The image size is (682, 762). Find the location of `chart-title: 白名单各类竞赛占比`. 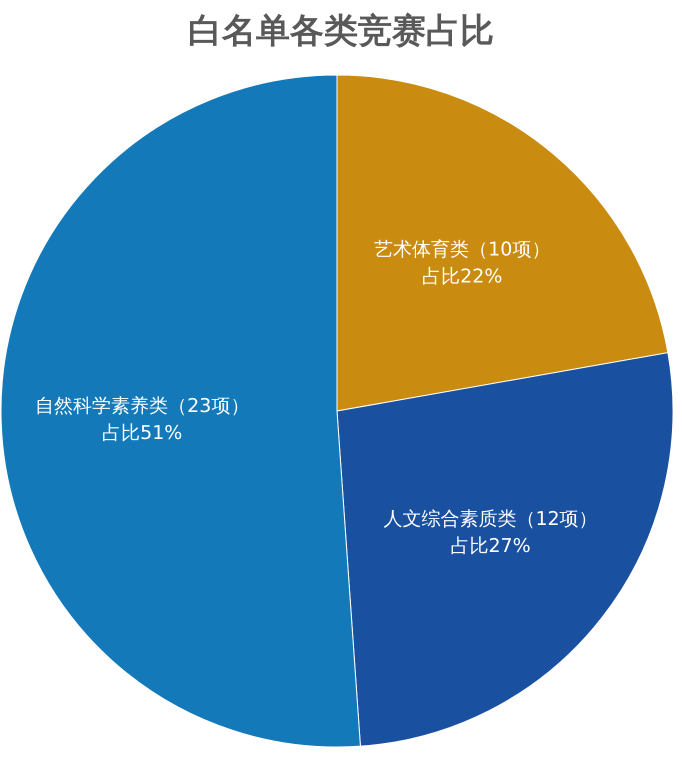

chart-title: 白名单各类竞赛占比 is located at coordinates (341, 31).